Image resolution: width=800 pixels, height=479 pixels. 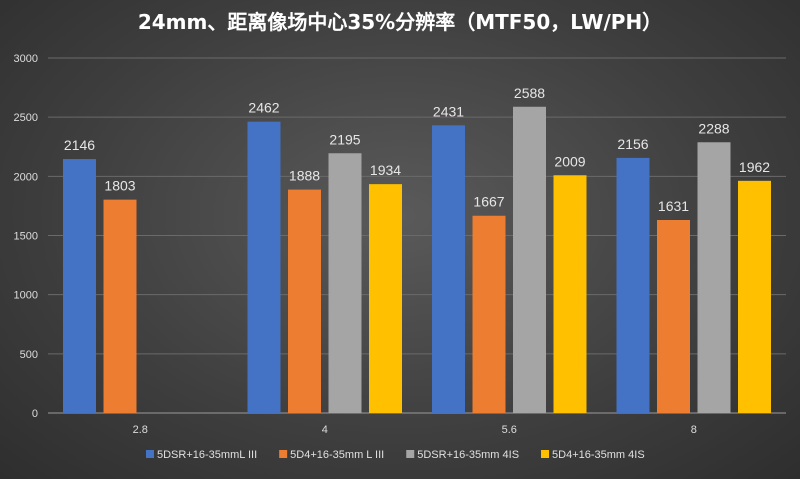 I want to click on y-tick-label: 1500, so click(x=26, y=237).